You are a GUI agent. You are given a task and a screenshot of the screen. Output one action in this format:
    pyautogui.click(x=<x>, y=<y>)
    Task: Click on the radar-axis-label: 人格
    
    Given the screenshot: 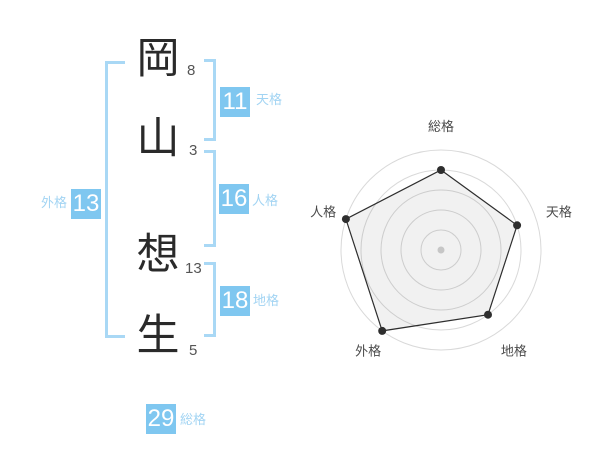 What is the action you would take?
    pyautogui.click(x=323, y=212)
    